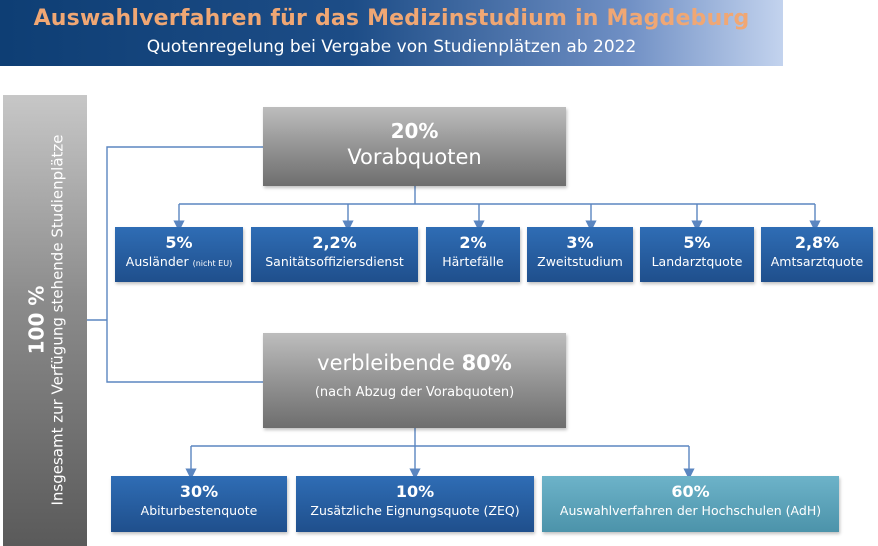 Image resolution: width=878 pixels, height=546 pixels. I want to click on item-percent: 3%, so click(580, 242).